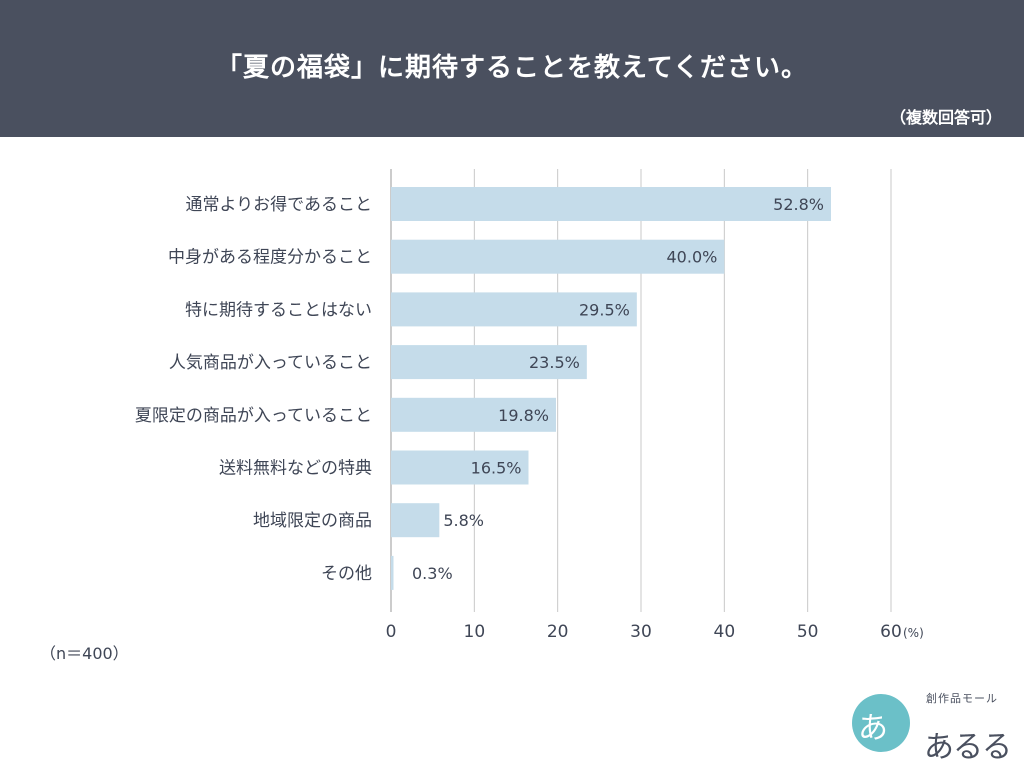 This screenshot has width=1024, height=768. What do you see at coordinates (554, 362) in the screenshot?
I see `data-label: 23.5%` at bounding box center [554, 362].